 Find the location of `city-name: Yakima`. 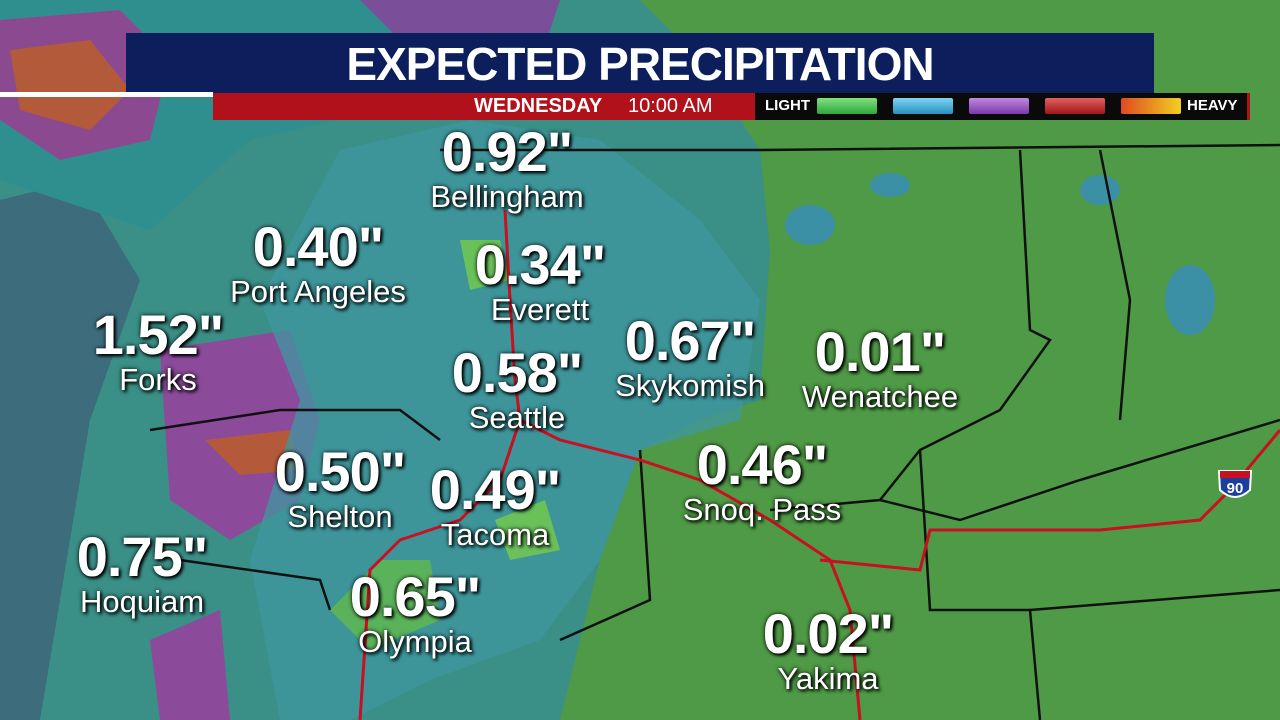

city-name: Yakima is located at coordinates (828, 678).